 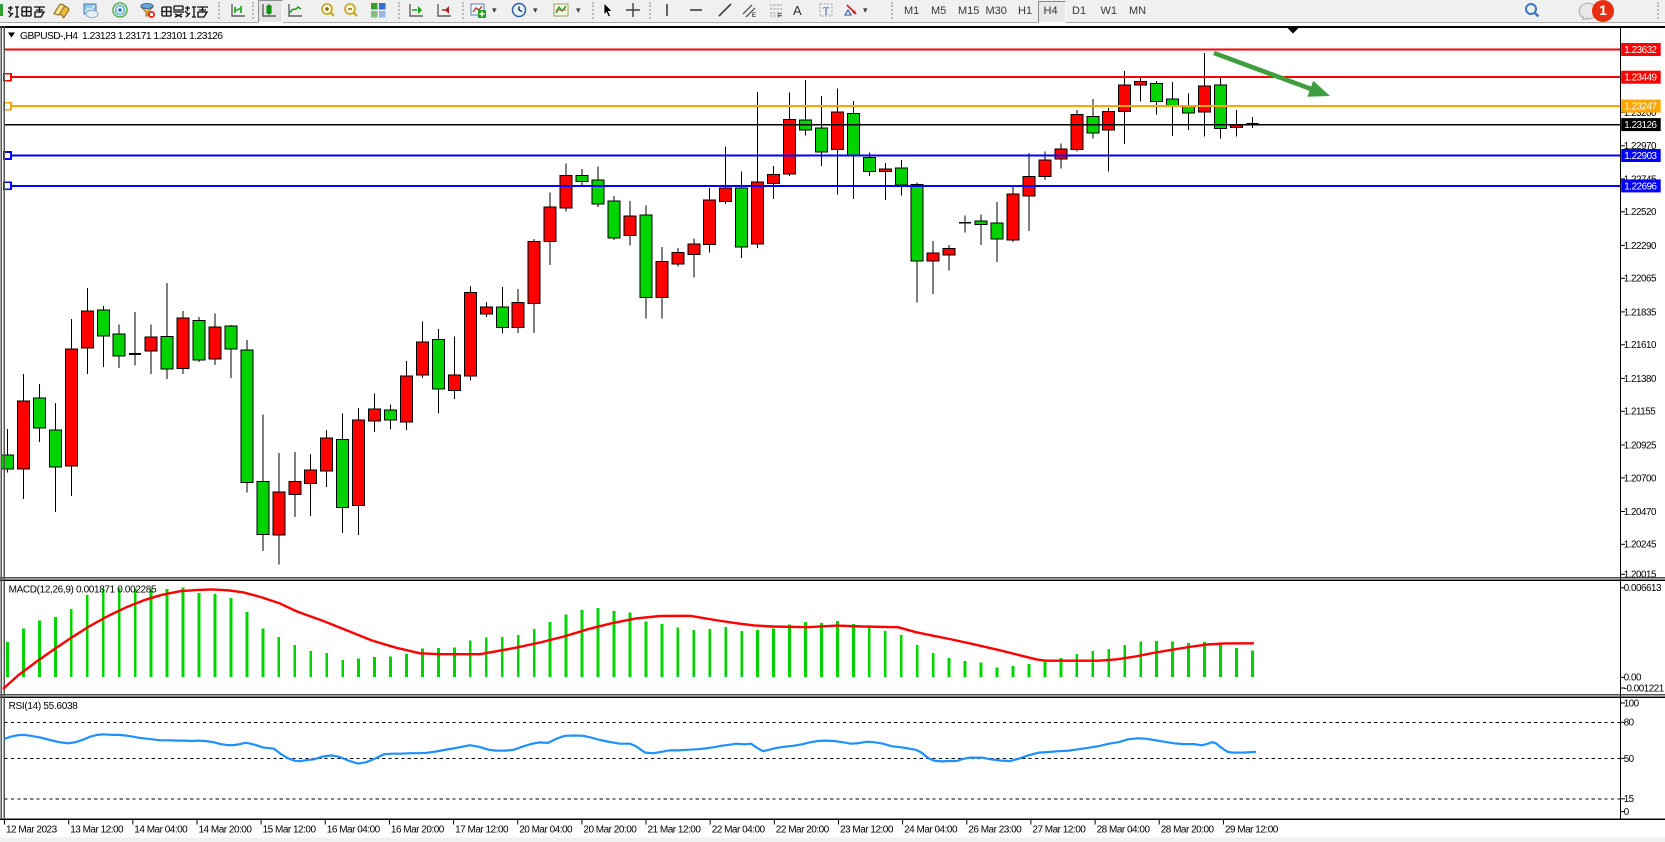 I want to click on svg-text: 20 Mar 04:00, so click(x=546, y=830).